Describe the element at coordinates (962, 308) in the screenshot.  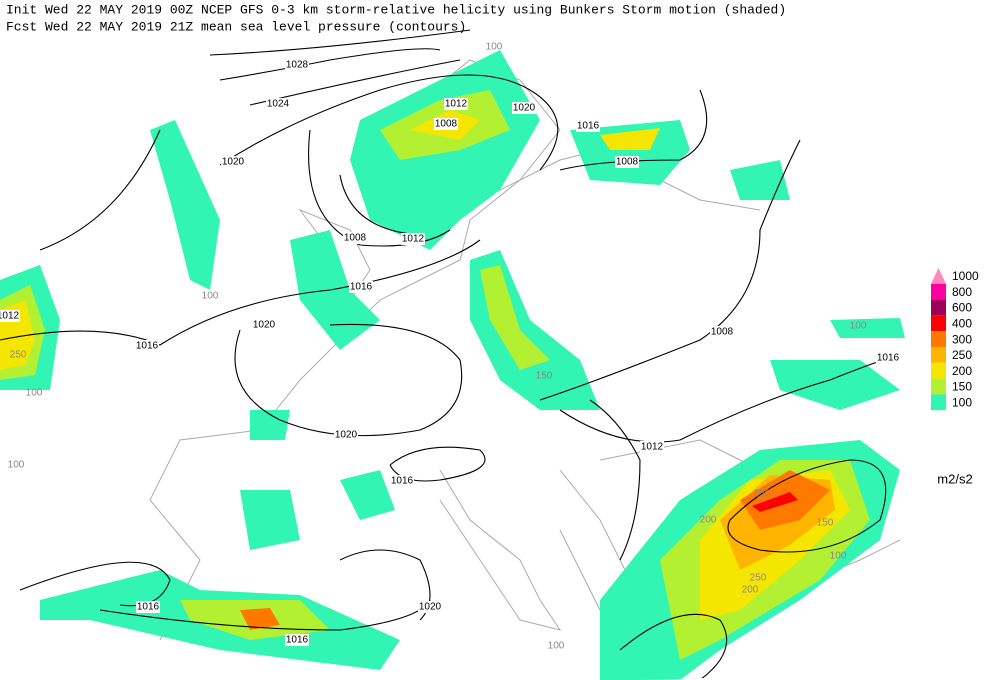
I see `legend-label: 600` at that location.